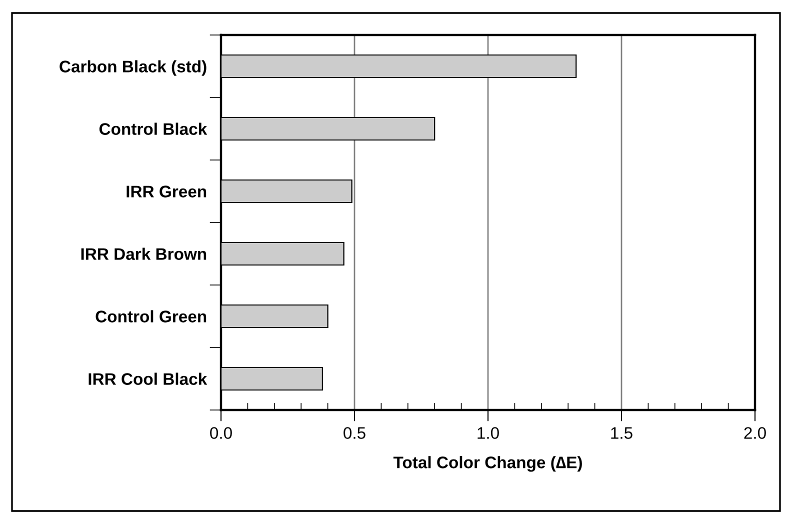 The image size is (792, 523). I want to click on y-tick-label: IRR Cool Black, so click(148, 378).